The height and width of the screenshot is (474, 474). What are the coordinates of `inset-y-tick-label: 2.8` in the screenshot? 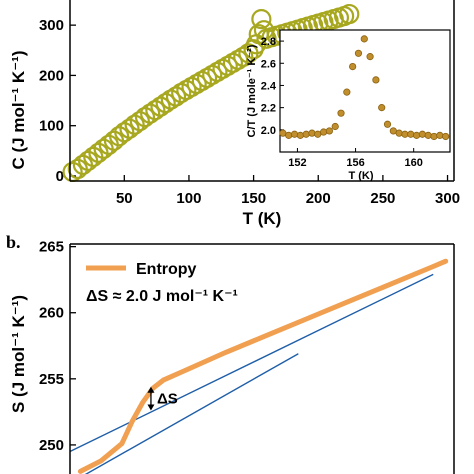 It's located at (268, 42).